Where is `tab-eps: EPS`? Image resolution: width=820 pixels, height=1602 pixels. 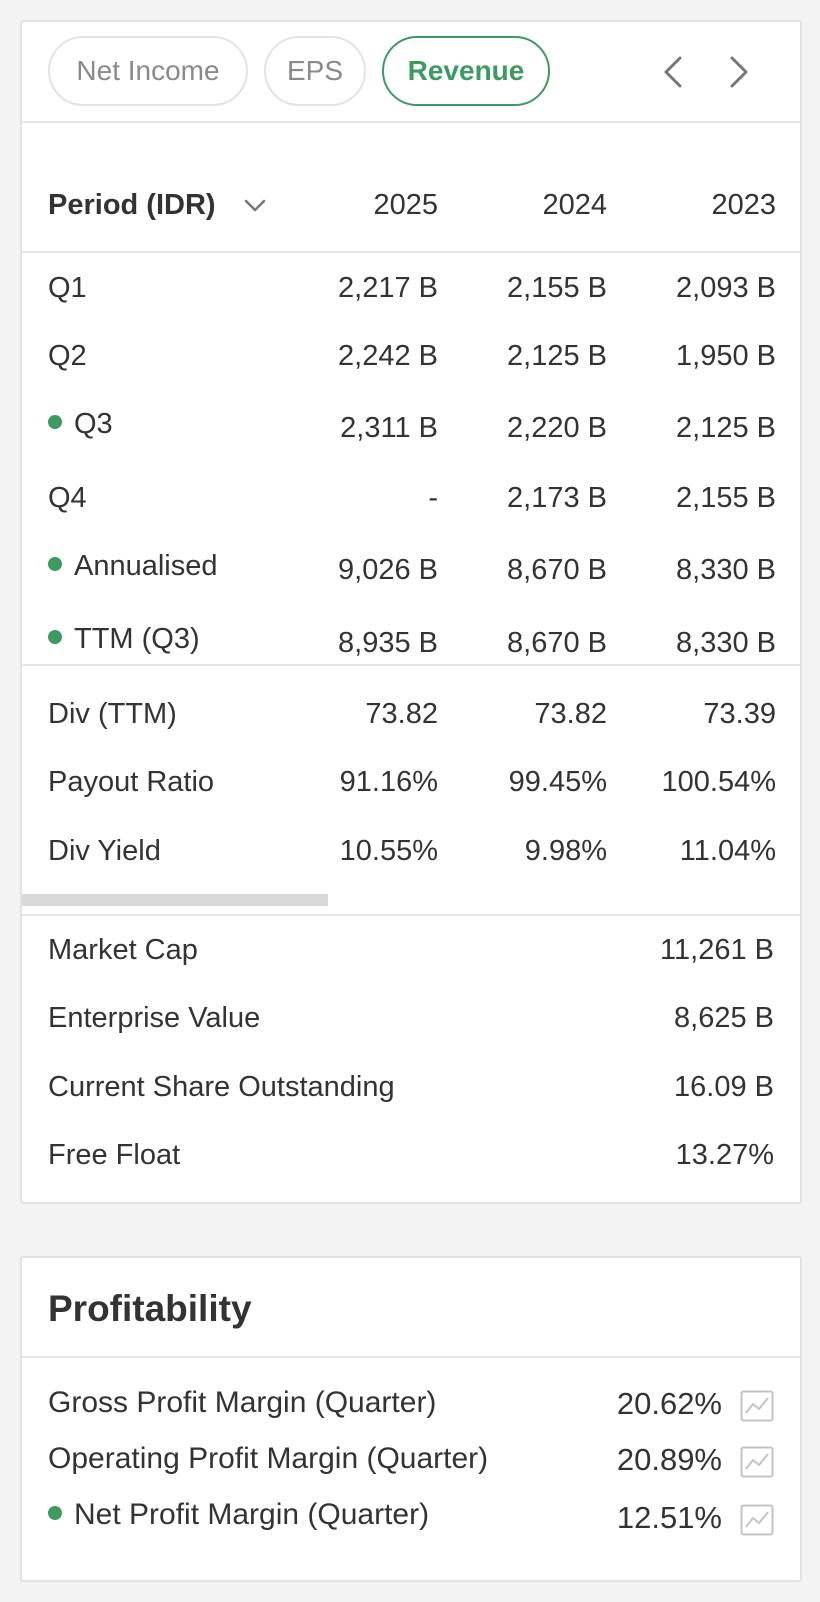
tab-eps: EPS is located at coordinates (315, 71).